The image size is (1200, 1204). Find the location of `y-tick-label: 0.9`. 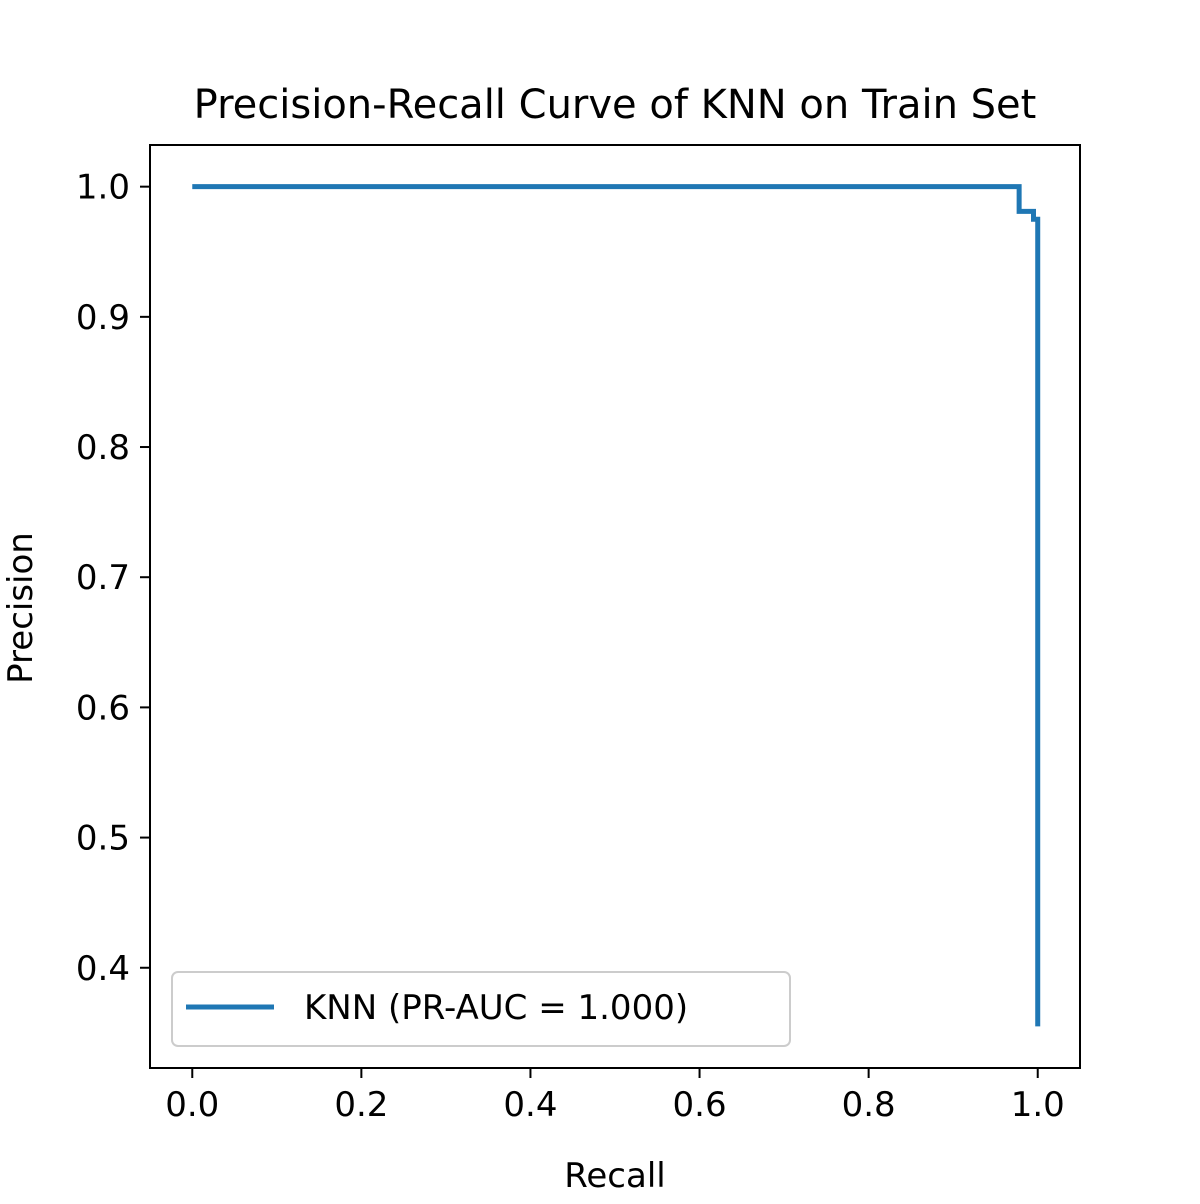

y-tick-label: 0.9 is located at coordinates (103, 318).